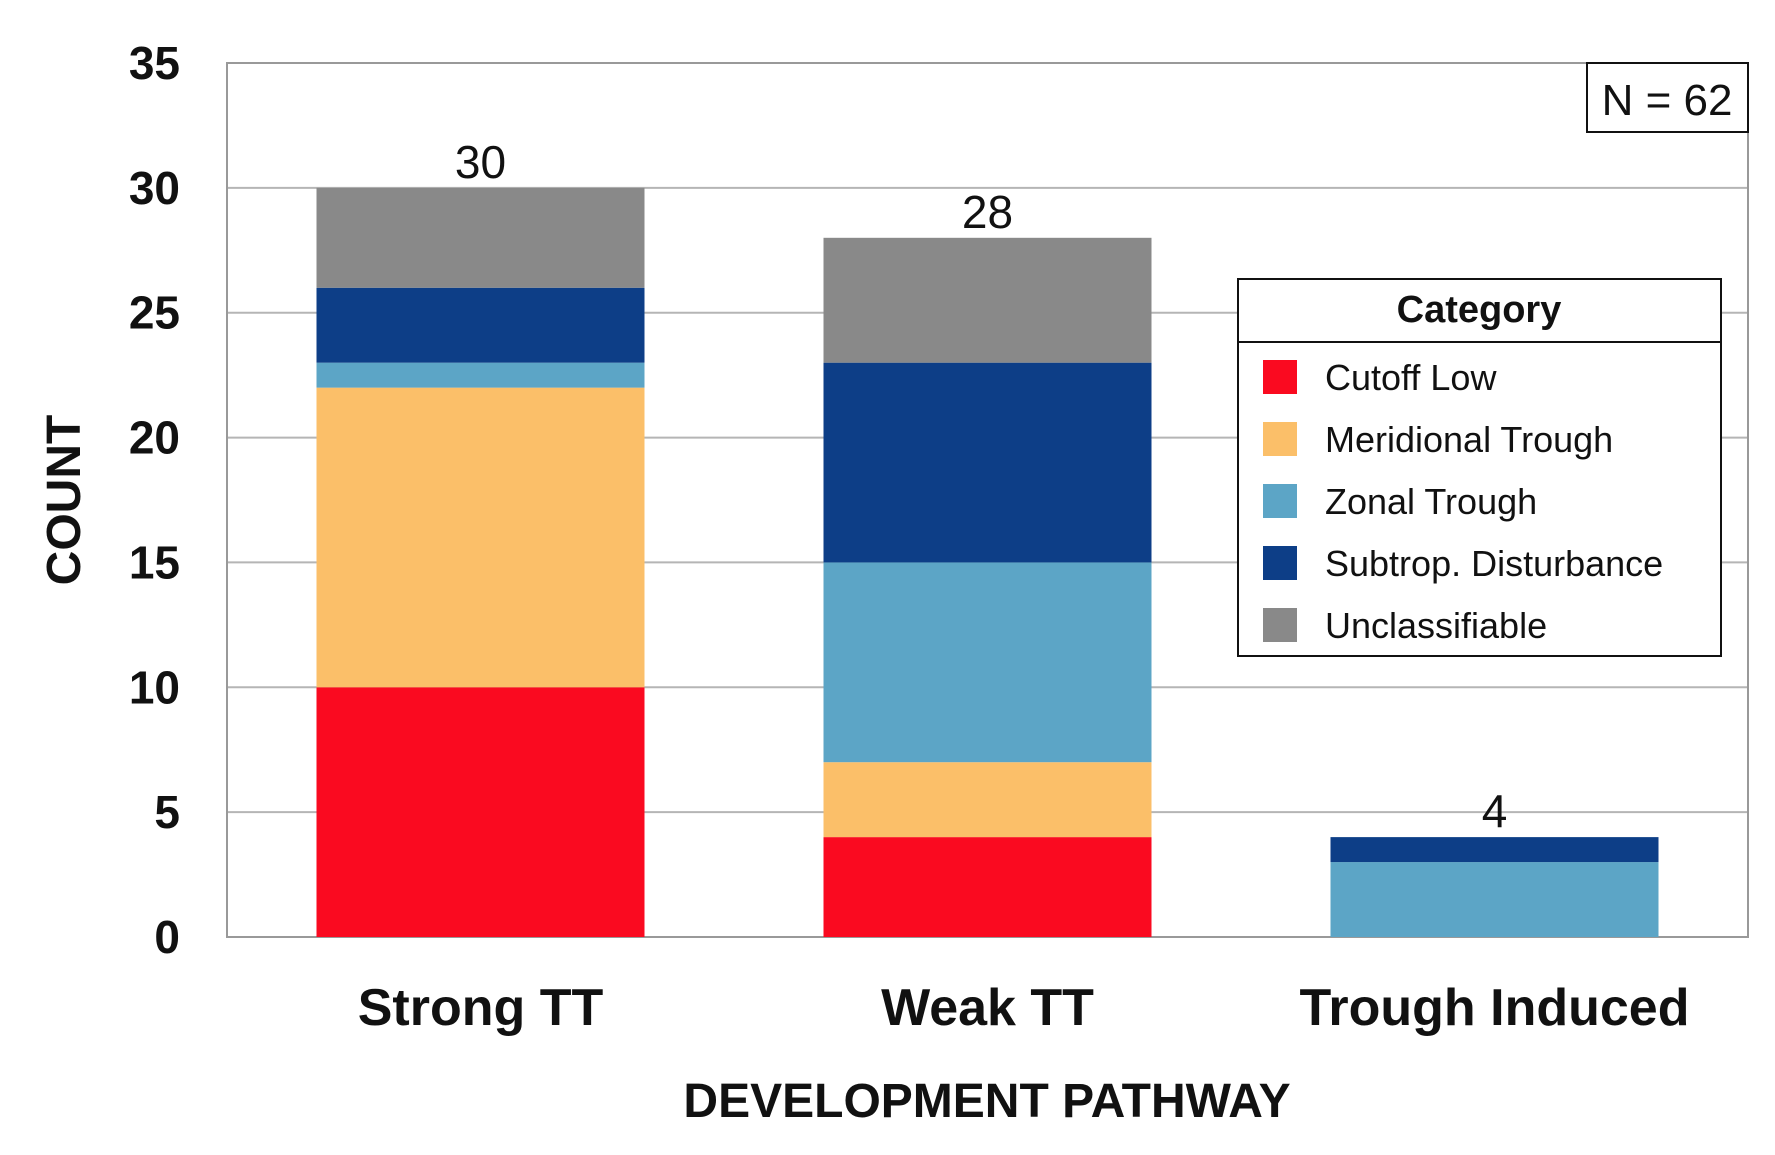 This screenshot has width=1775, height=1155. Describe the element at coordinates (1431, 501) in the screenshot. I see `legend-label: Zonal Trough` at that location.